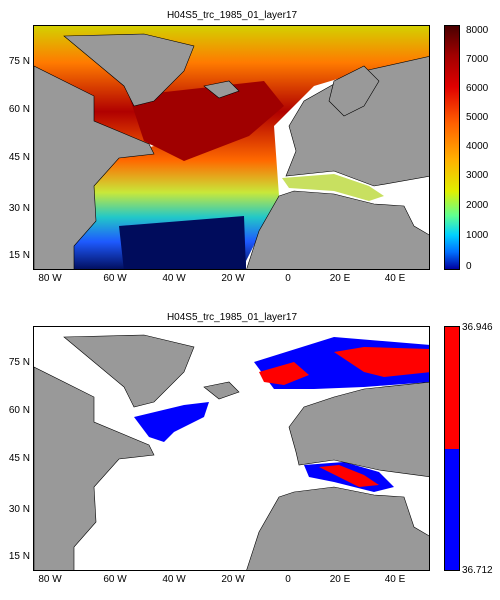 Image resolution: width=500 pixels, height=600 pixels. What do you see at coordinates (477, 235) in the screenshot?
I see `top-cbar-tick-1000: 1000` at bounding box center [477, 235].